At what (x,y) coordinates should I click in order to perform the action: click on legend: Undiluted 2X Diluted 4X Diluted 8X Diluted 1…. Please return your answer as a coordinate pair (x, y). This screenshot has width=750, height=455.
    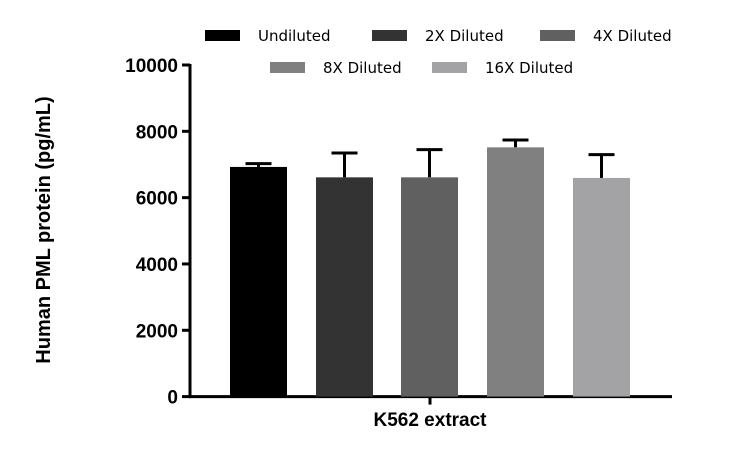
    Looking at the image, I should click on (438, 52).